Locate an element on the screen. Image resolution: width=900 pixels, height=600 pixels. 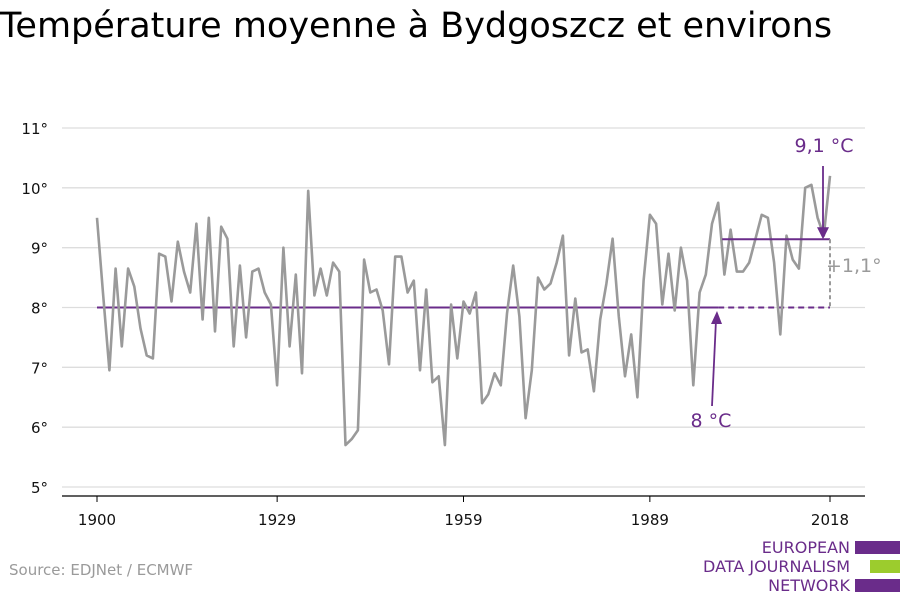
y-tick-label-9: 9° is located at coordinates (39, 249).